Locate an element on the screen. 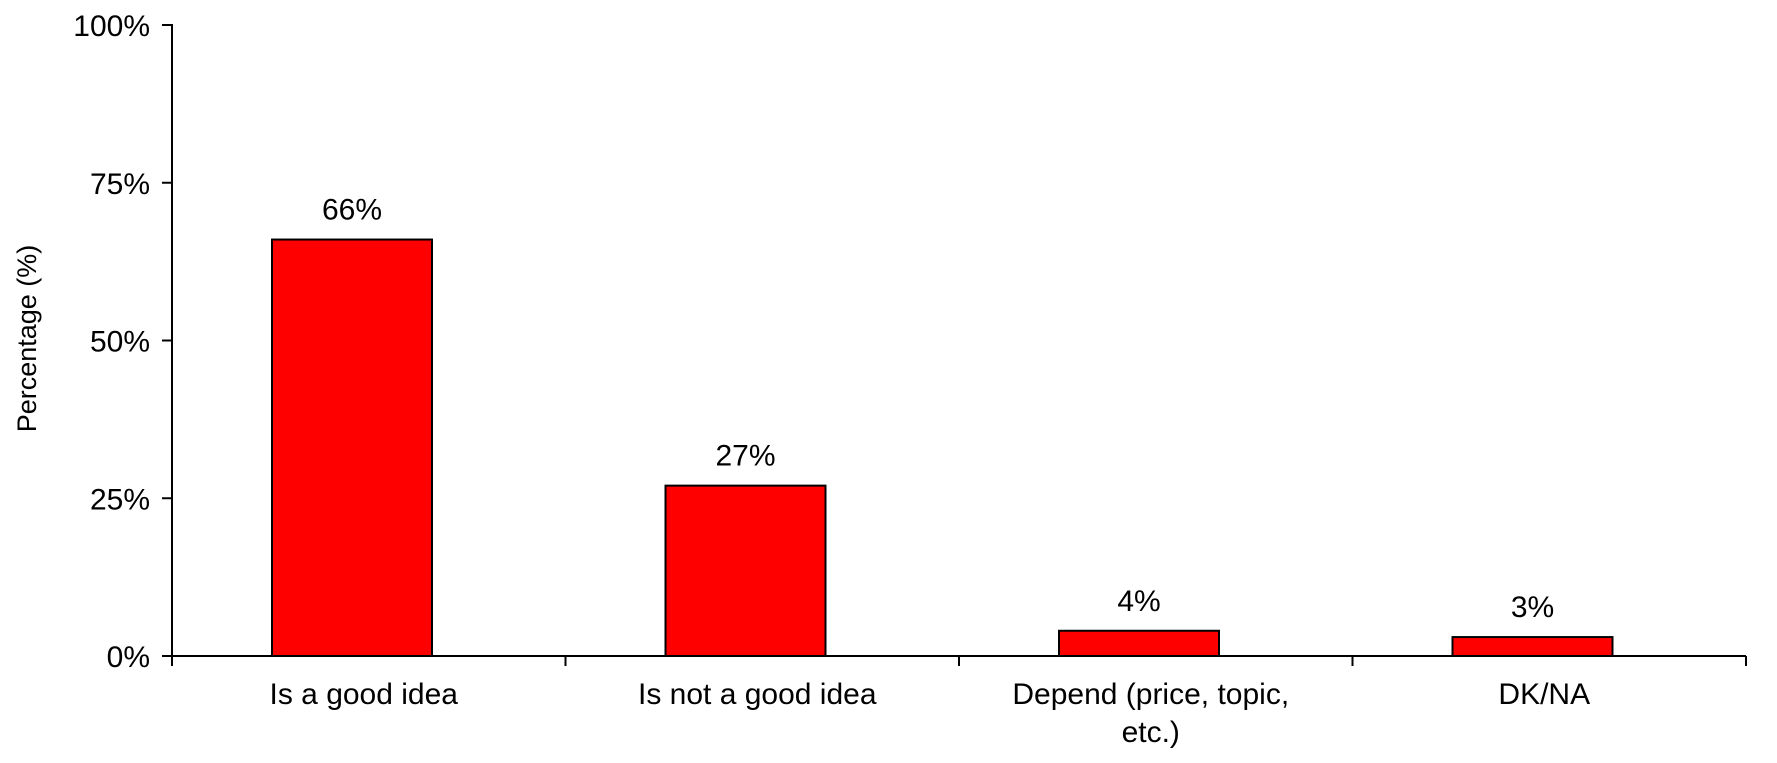 The image size is (1777, 763). data-label: 4% is located at coordinates (1138, 601).